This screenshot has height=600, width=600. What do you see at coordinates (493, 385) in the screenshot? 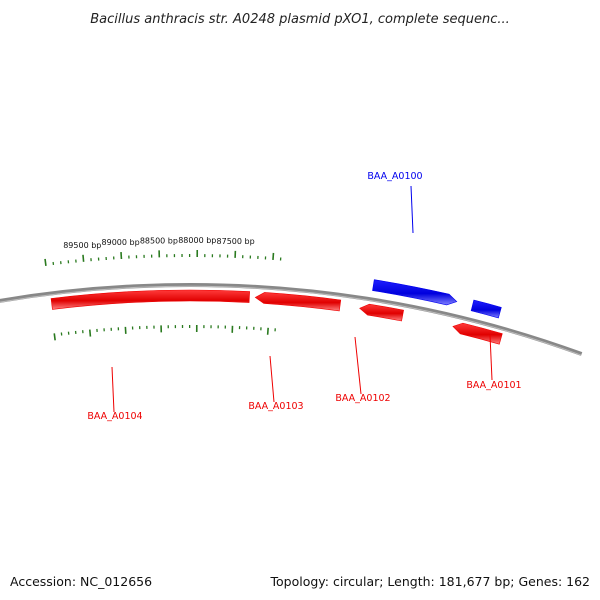
I see `gene-label: BAA_A0101` at bounding box center [493, 385].